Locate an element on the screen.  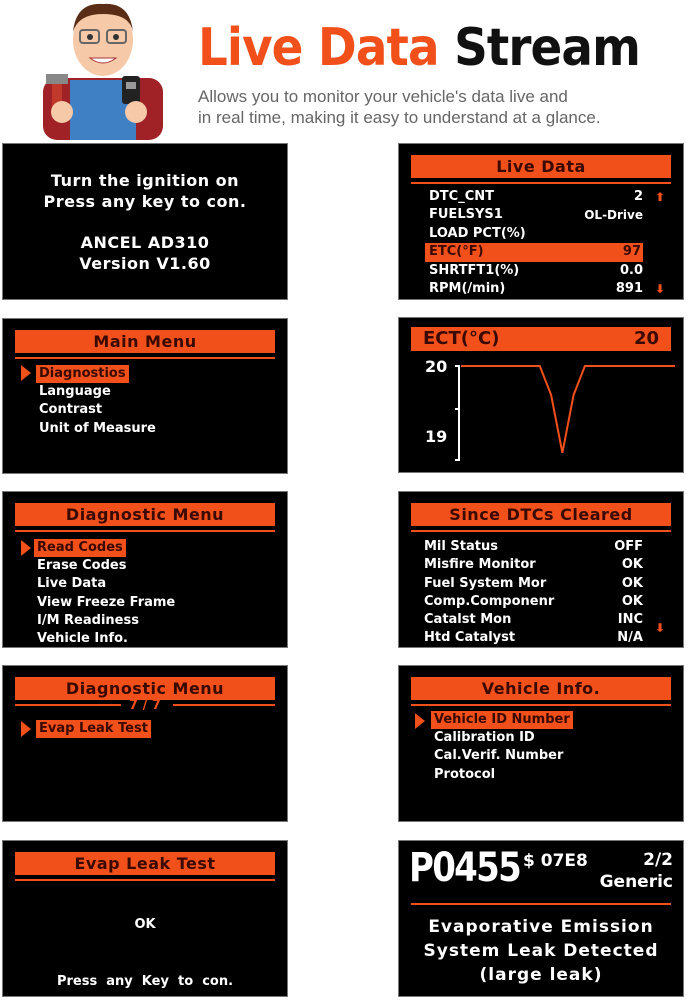
monitor-row: Catalst Mon INC ⬇ is located at coordinates (547, 623).